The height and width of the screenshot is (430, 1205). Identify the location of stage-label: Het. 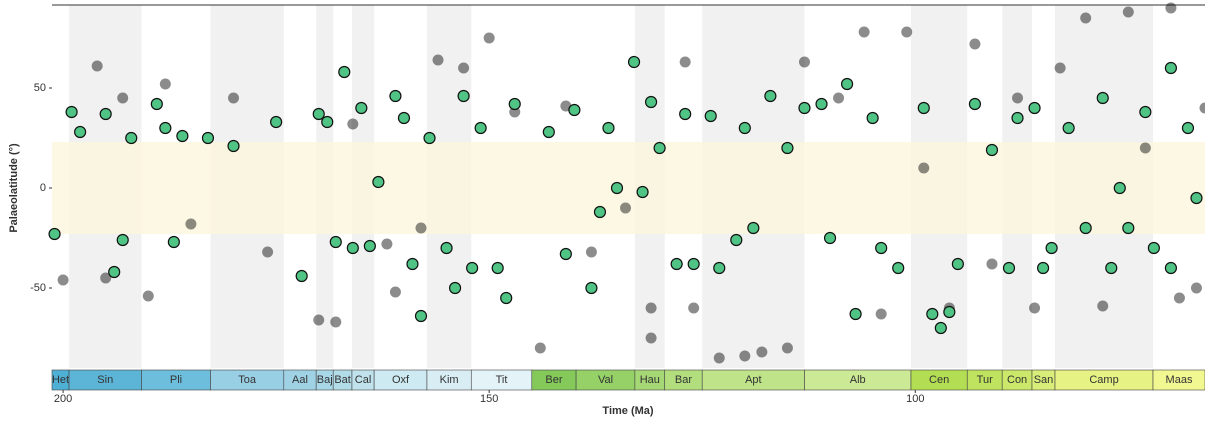
(60, 380).